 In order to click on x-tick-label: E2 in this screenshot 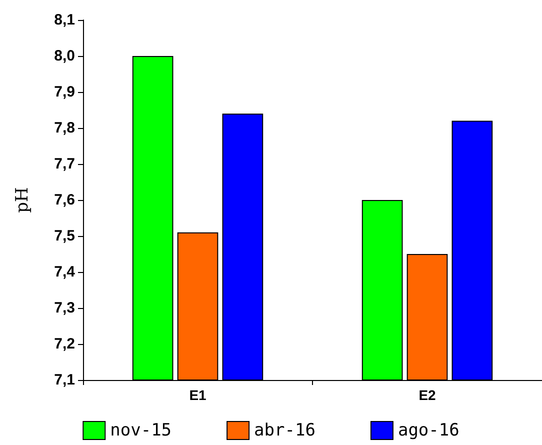, I will do `click(427, 395)`.